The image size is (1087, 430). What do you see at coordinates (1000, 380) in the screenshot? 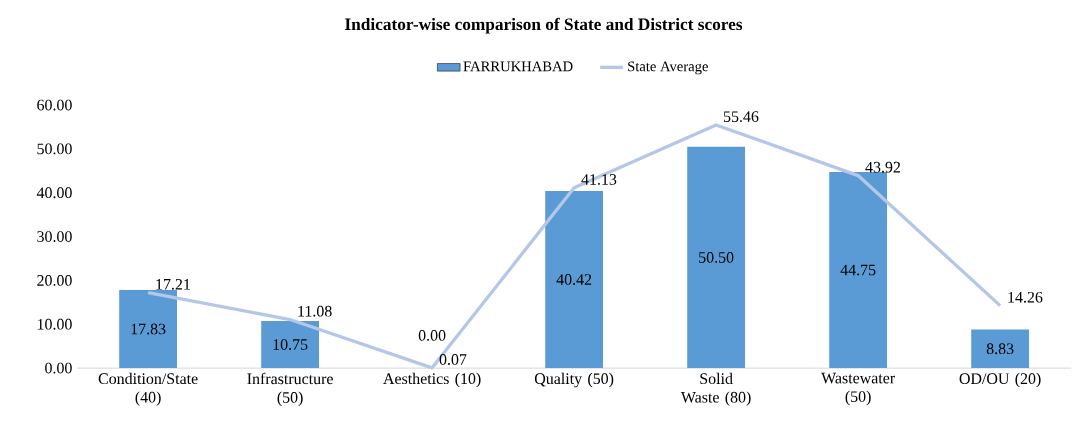
I see `x-tick-label: OD/OU (20)` at bounding box center [1000, 380].